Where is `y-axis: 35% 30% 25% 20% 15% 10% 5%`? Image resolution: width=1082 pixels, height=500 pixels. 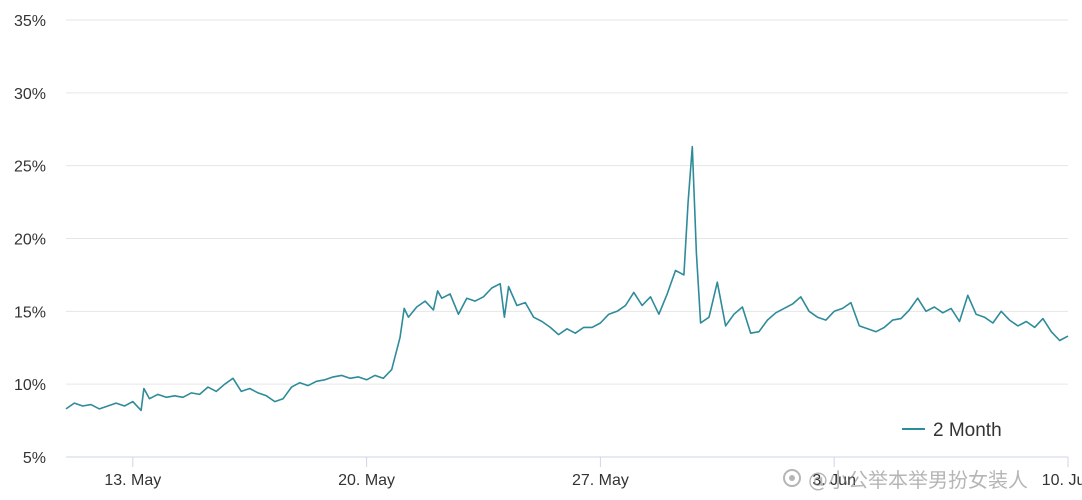
y-axis: 35% 30% 25% 20% 15% 10% 5% is located at coordinates (30, 240).